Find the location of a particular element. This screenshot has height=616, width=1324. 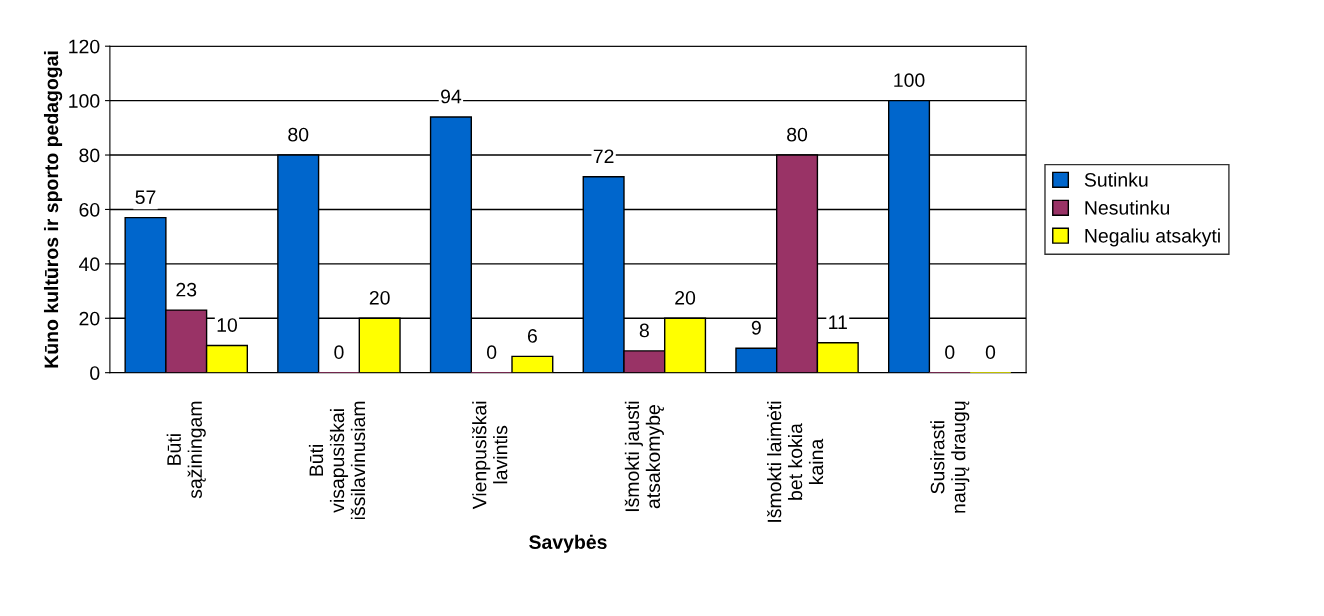

data-label: 23 is located at coordinates (186, 289).